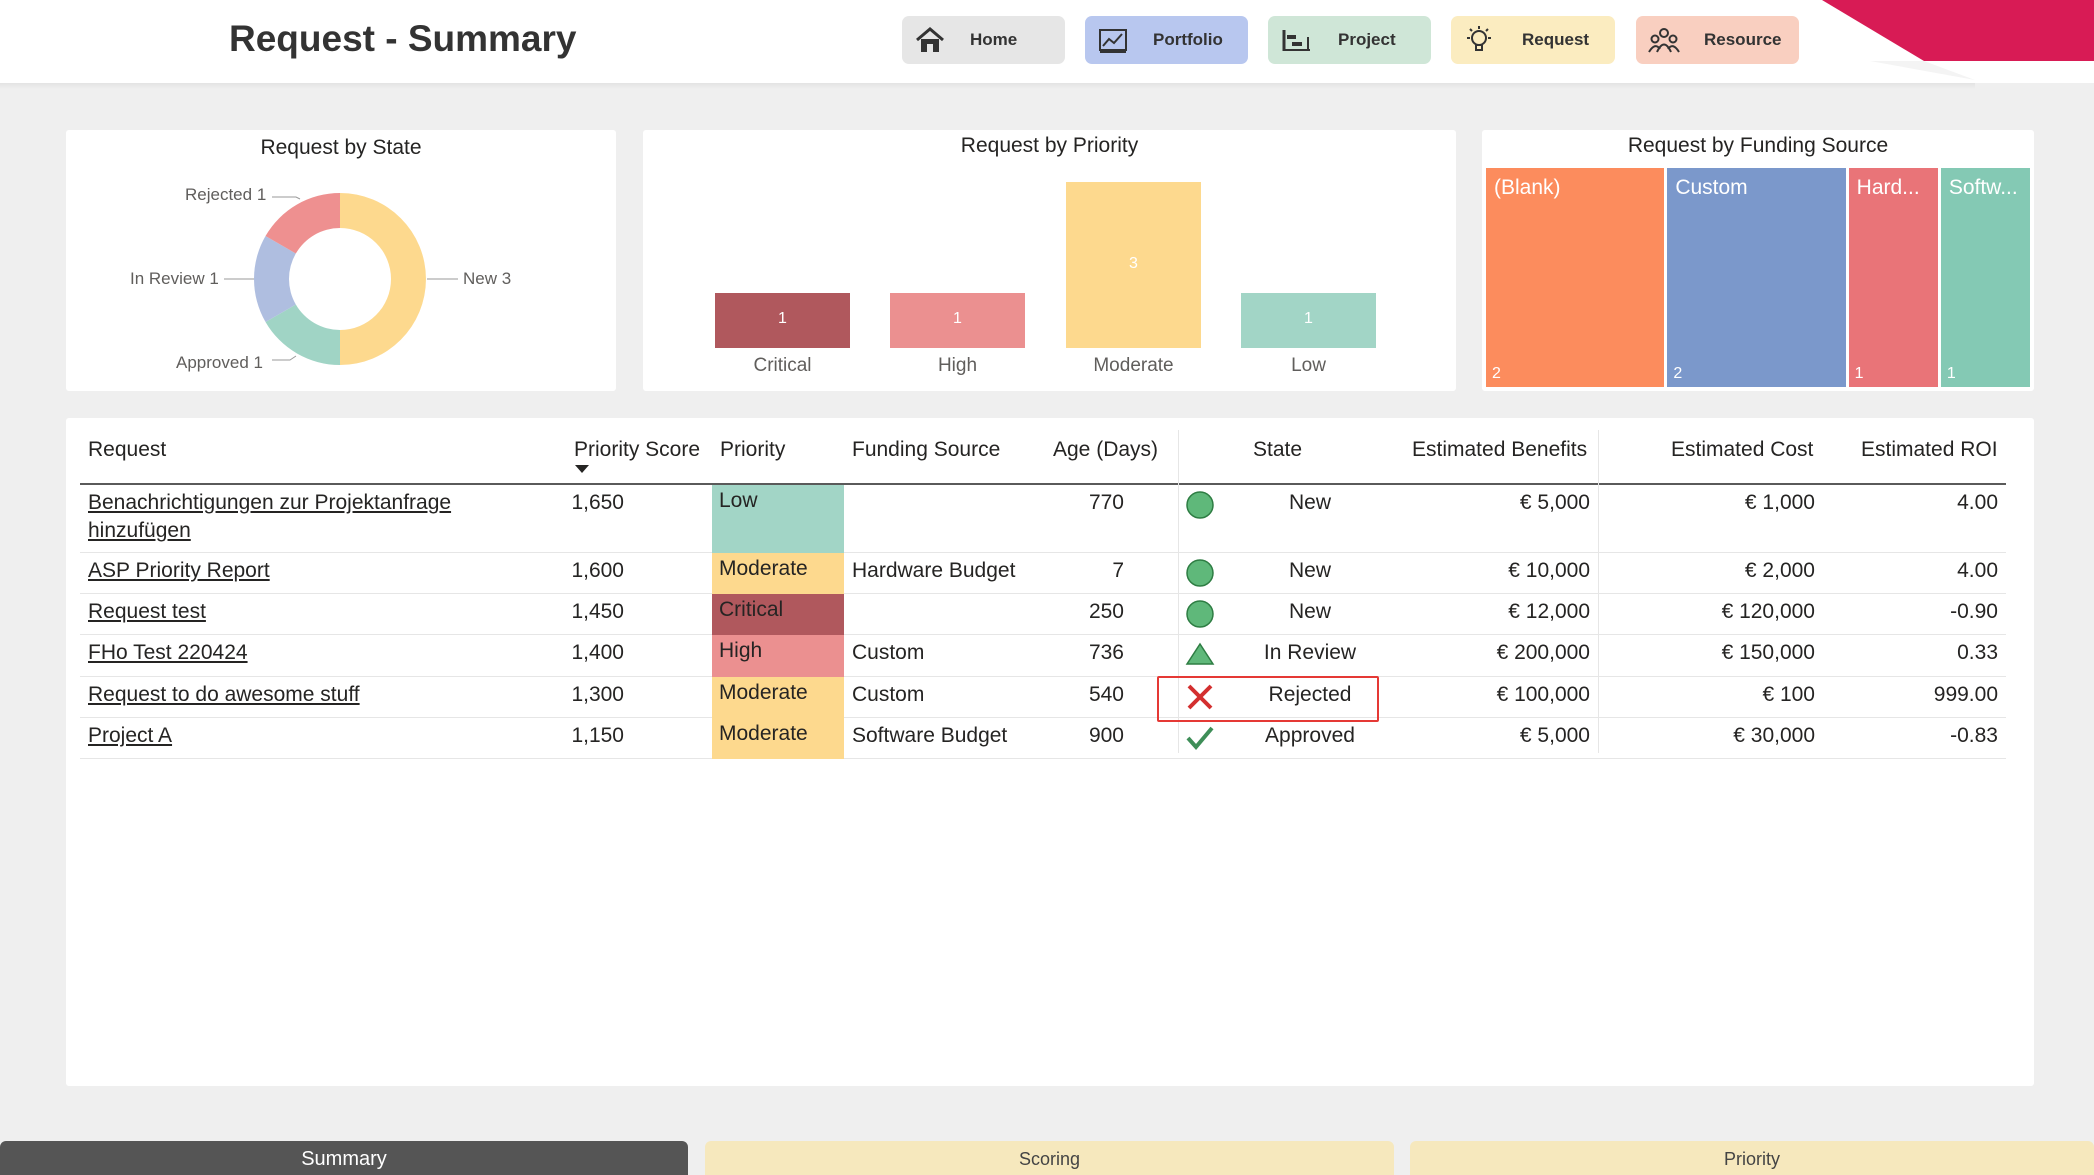 This screenshot has height=1175, width=2094. I want to click on col-header-age: Age (Days), so click(1106, 449).